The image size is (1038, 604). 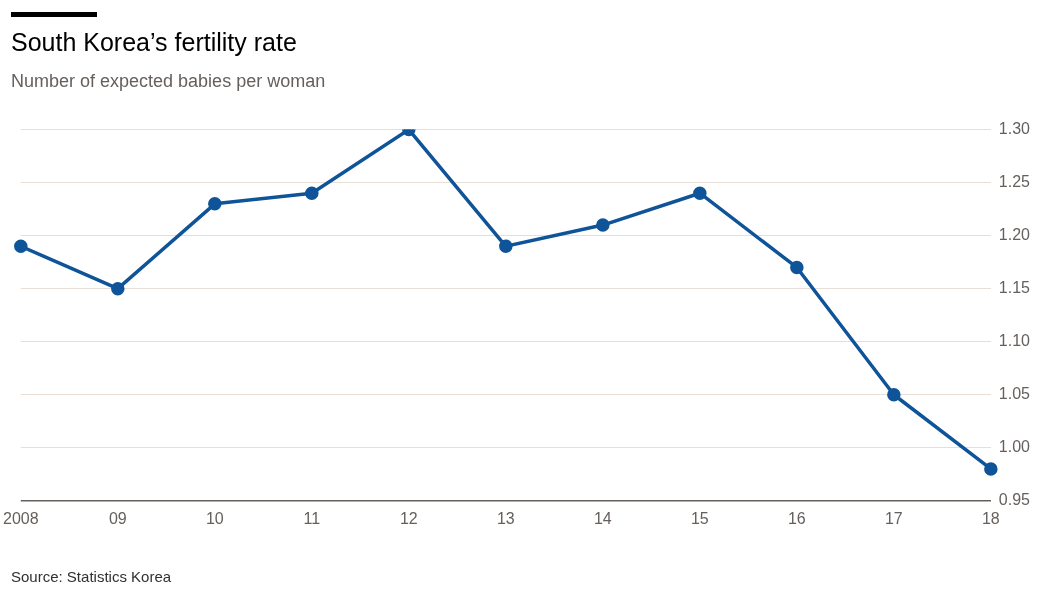 What do you see at coordinates (1014, 129) in the screenshot?
I see `y-tick-label: 1.30` at bounding box center [1014, 129].